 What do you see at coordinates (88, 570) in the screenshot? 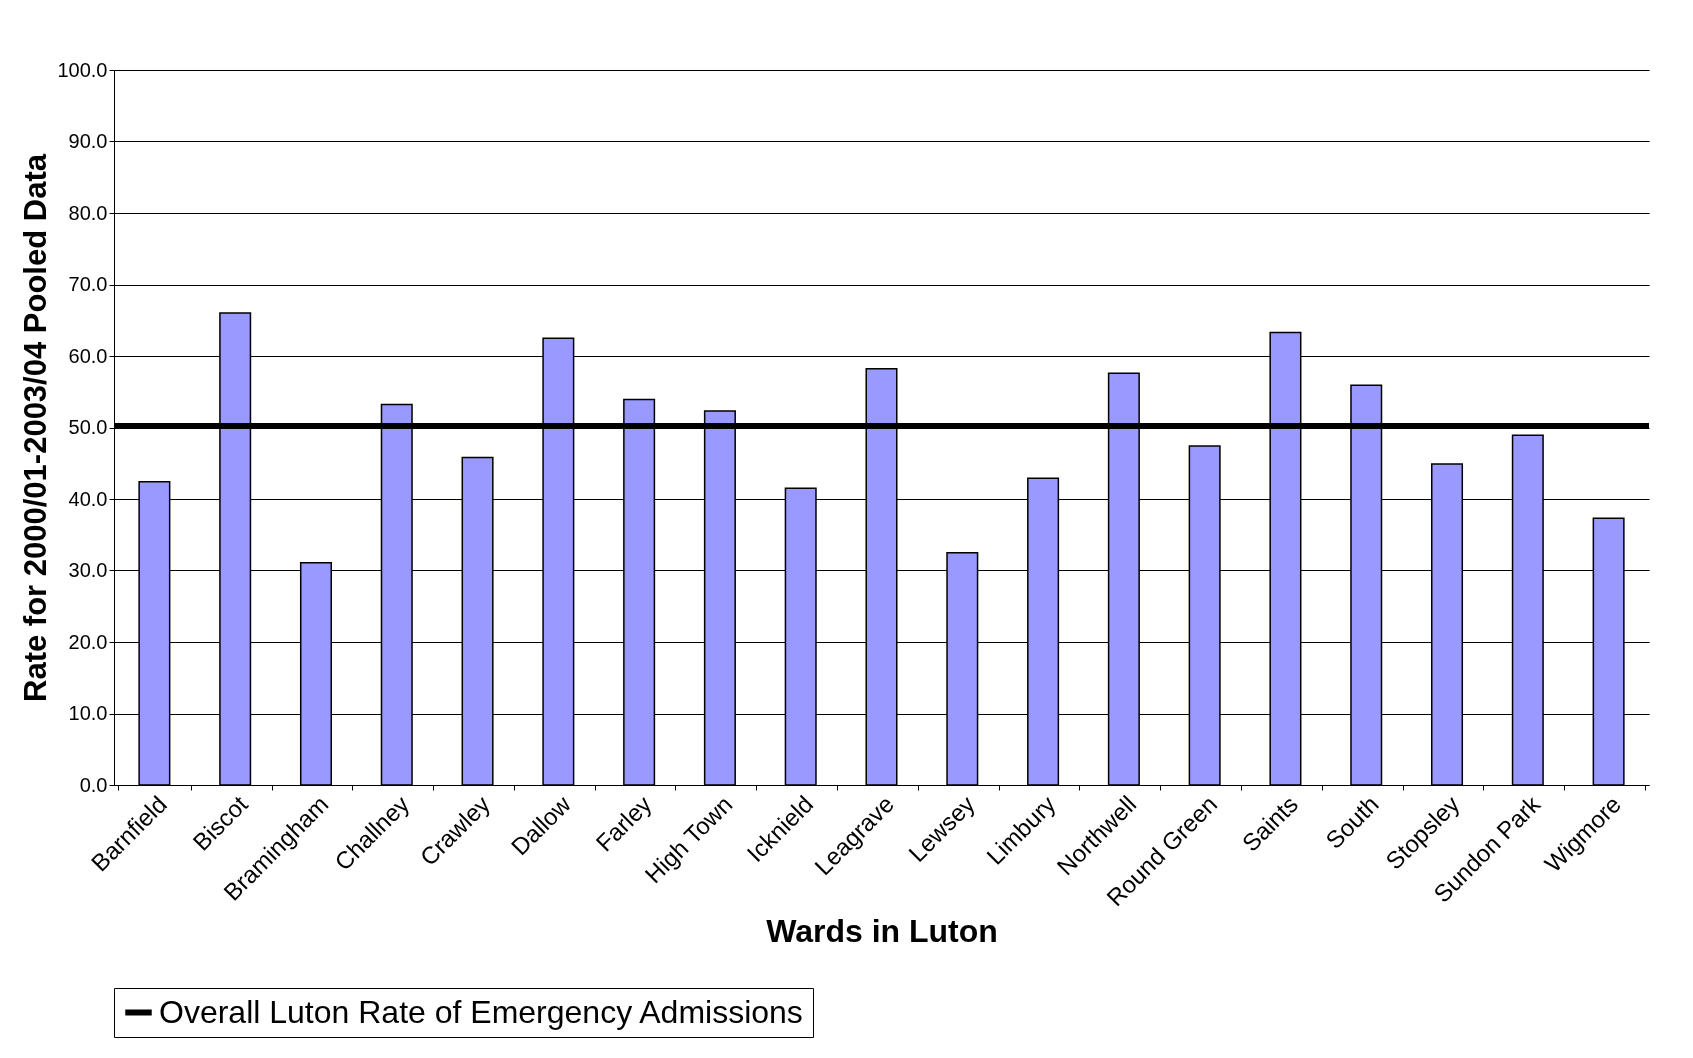
I see `y-tick-label: 30.0` at bounding box center [88, 570].